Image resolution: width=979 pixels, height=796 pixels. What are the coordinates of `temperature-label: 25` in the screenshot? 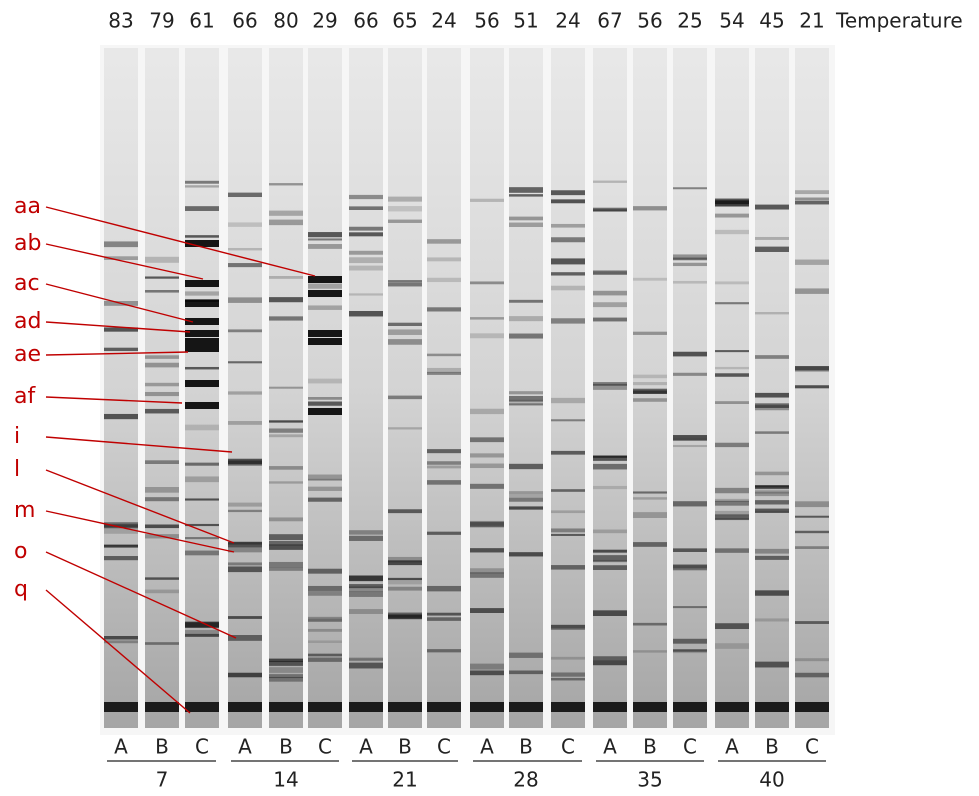 It's located at (689, 21).